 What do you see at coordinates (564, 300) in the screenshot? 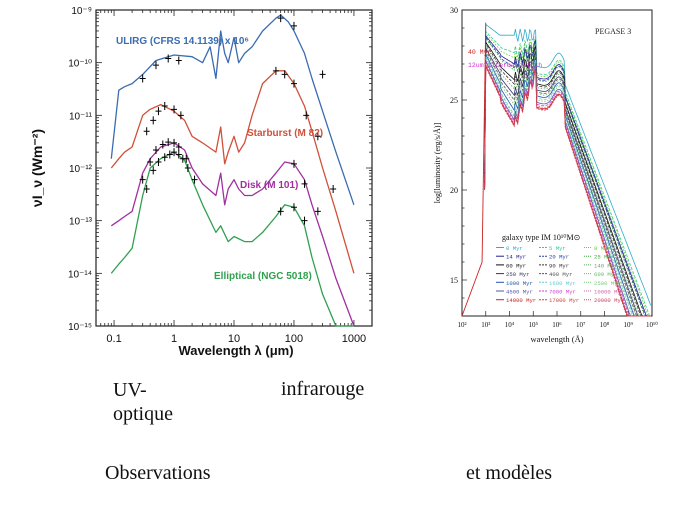
I see `model-legend-label: 17000 Myr` at bounding box center [564, 300].